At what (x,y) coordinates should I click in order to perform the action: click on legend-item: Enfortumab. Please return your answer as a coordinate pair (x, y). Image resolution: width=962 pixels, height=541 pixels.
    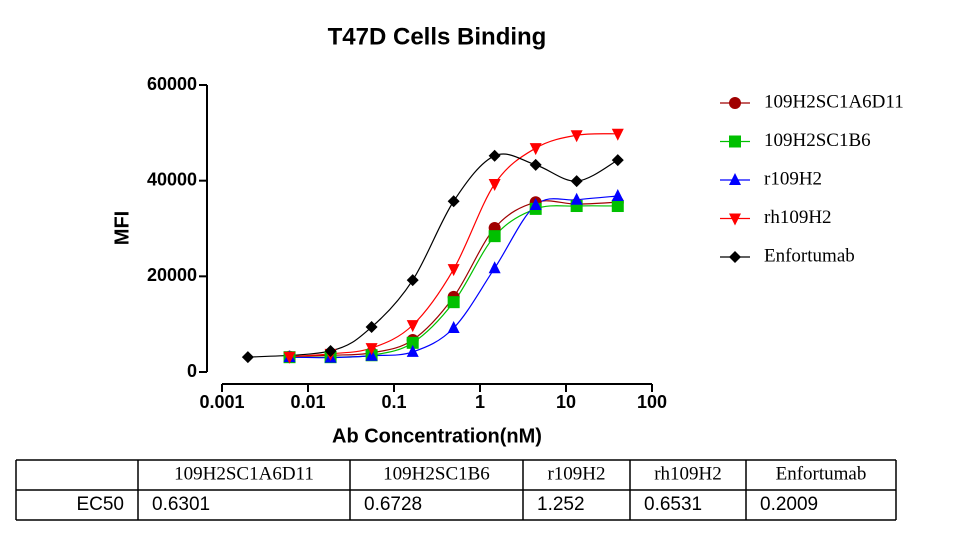
    Looking at the image, I should click on (787, 255).